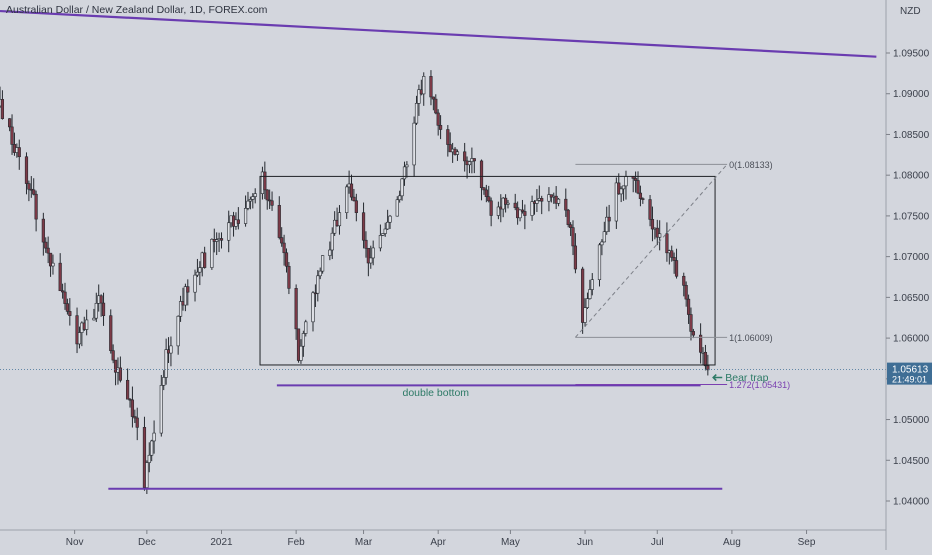 The image size is (932, 555). Describe the element at coordinates (651, 251) in the screenshot. I see `fib-diagonal-line` at that location.